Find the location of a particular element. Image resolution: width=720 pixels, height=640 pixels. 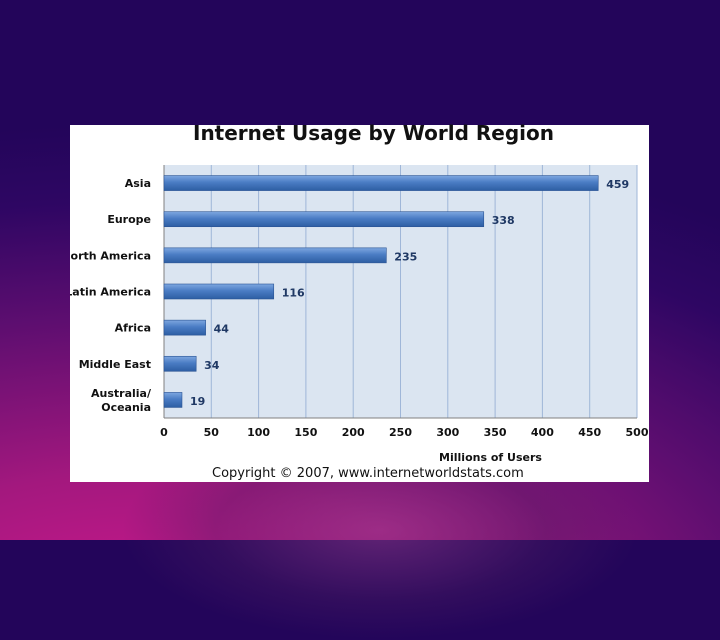

value-label: 19 is located at coordinates (197, 401).